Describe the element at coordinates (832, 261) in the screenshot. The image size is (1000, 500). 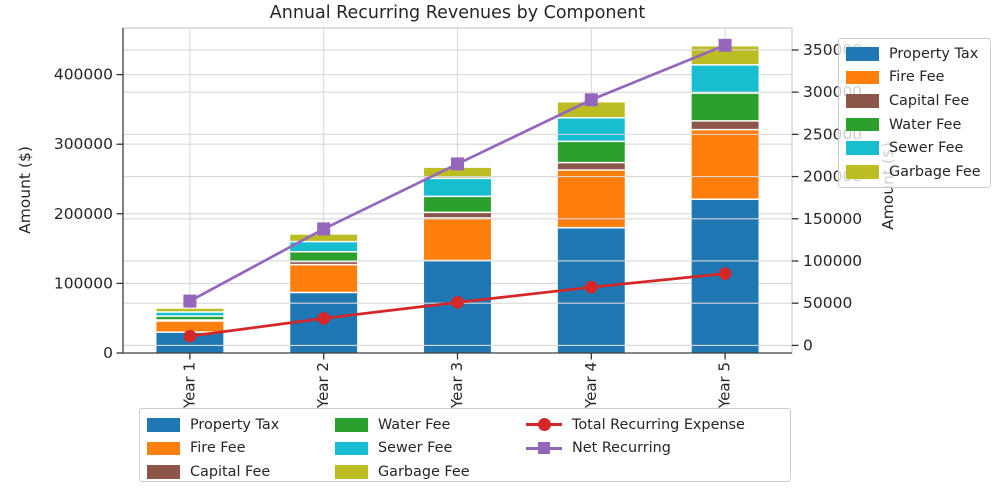
I see `right-tick-label: 100000` at that location.